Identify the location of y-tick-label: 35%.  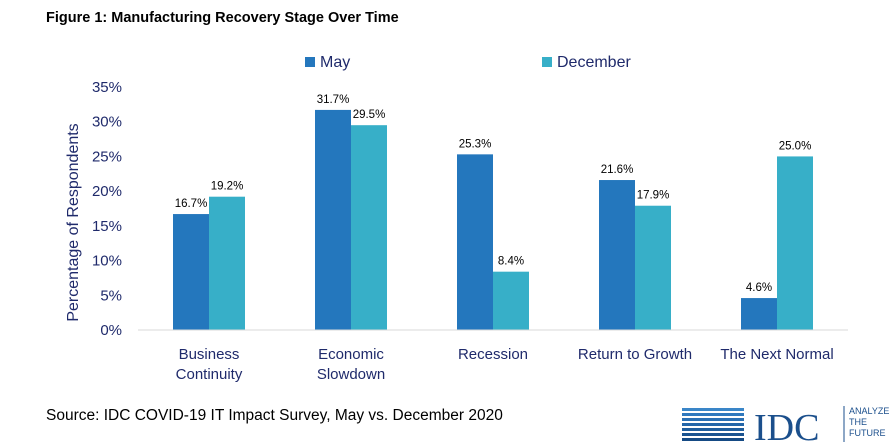
(107, 87).